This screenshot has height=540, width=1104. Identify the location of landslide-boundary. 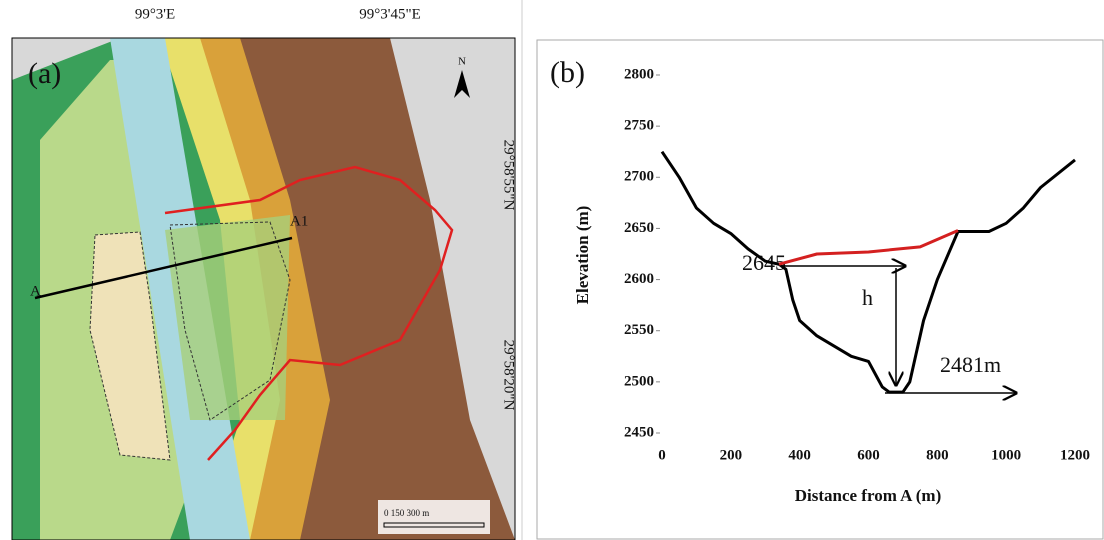
(309, 313).